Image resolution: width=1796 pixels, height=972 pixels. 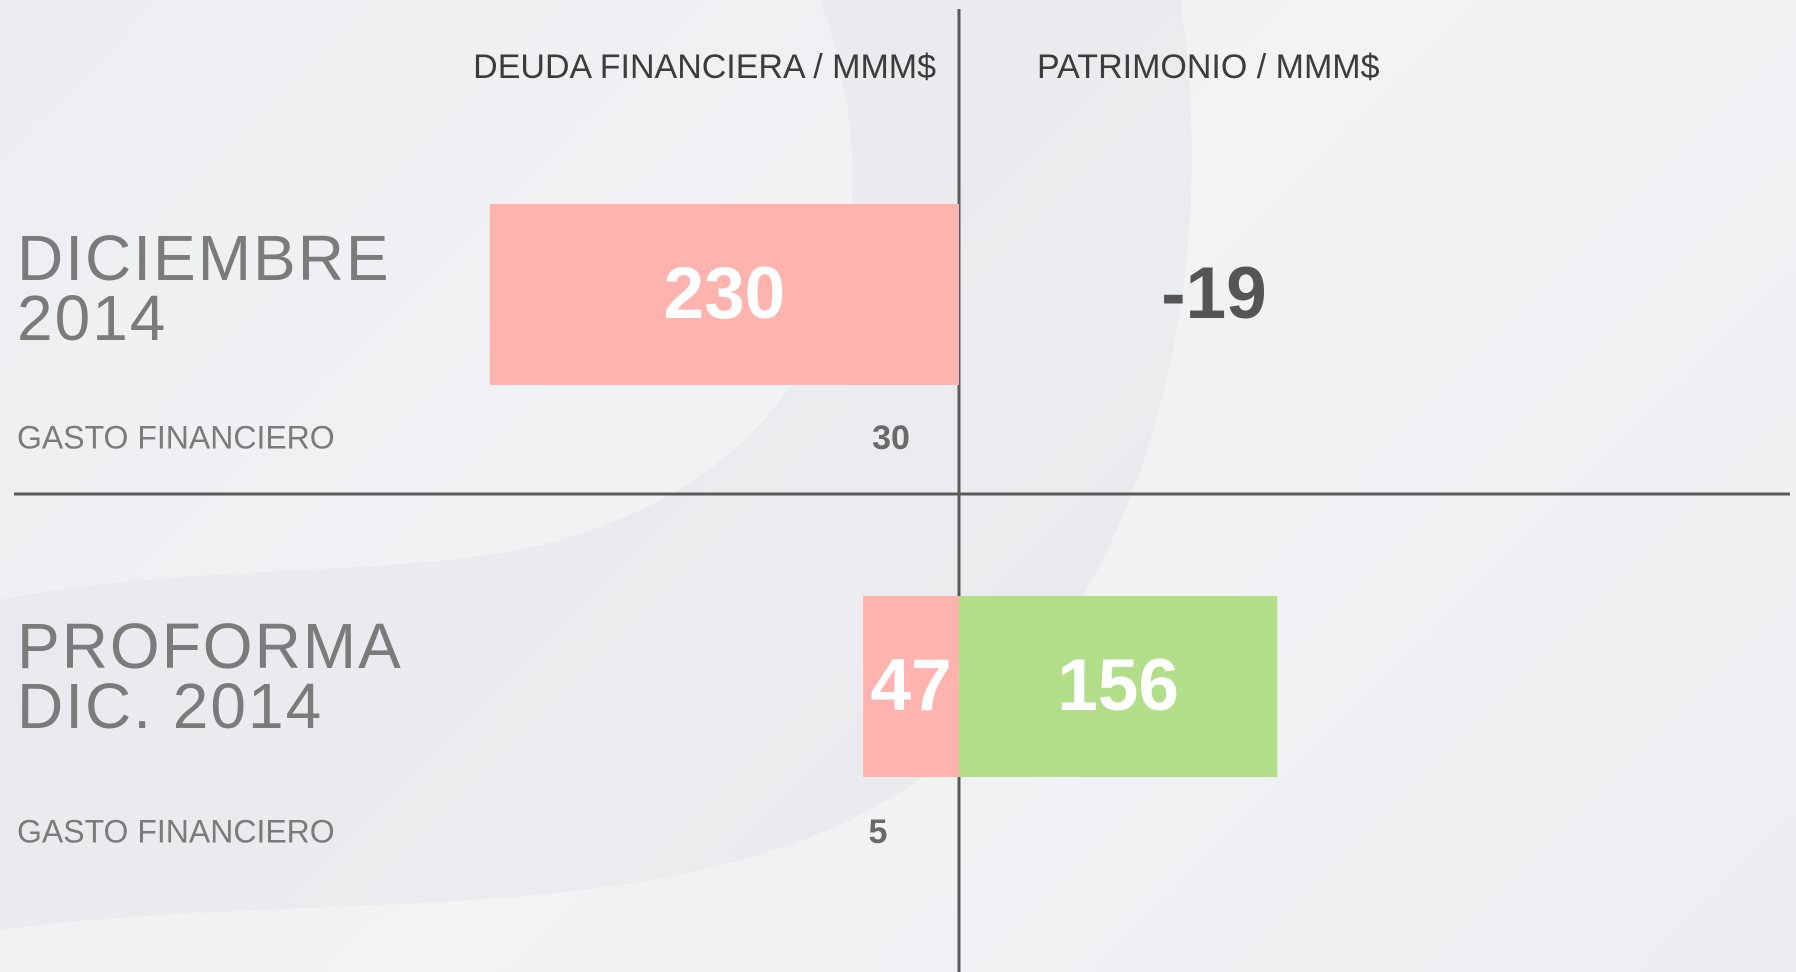 What do you see at coordinates (1214, 293) in the screenshot?
I see `value-label: -19` at bounding box center [1214, 293].